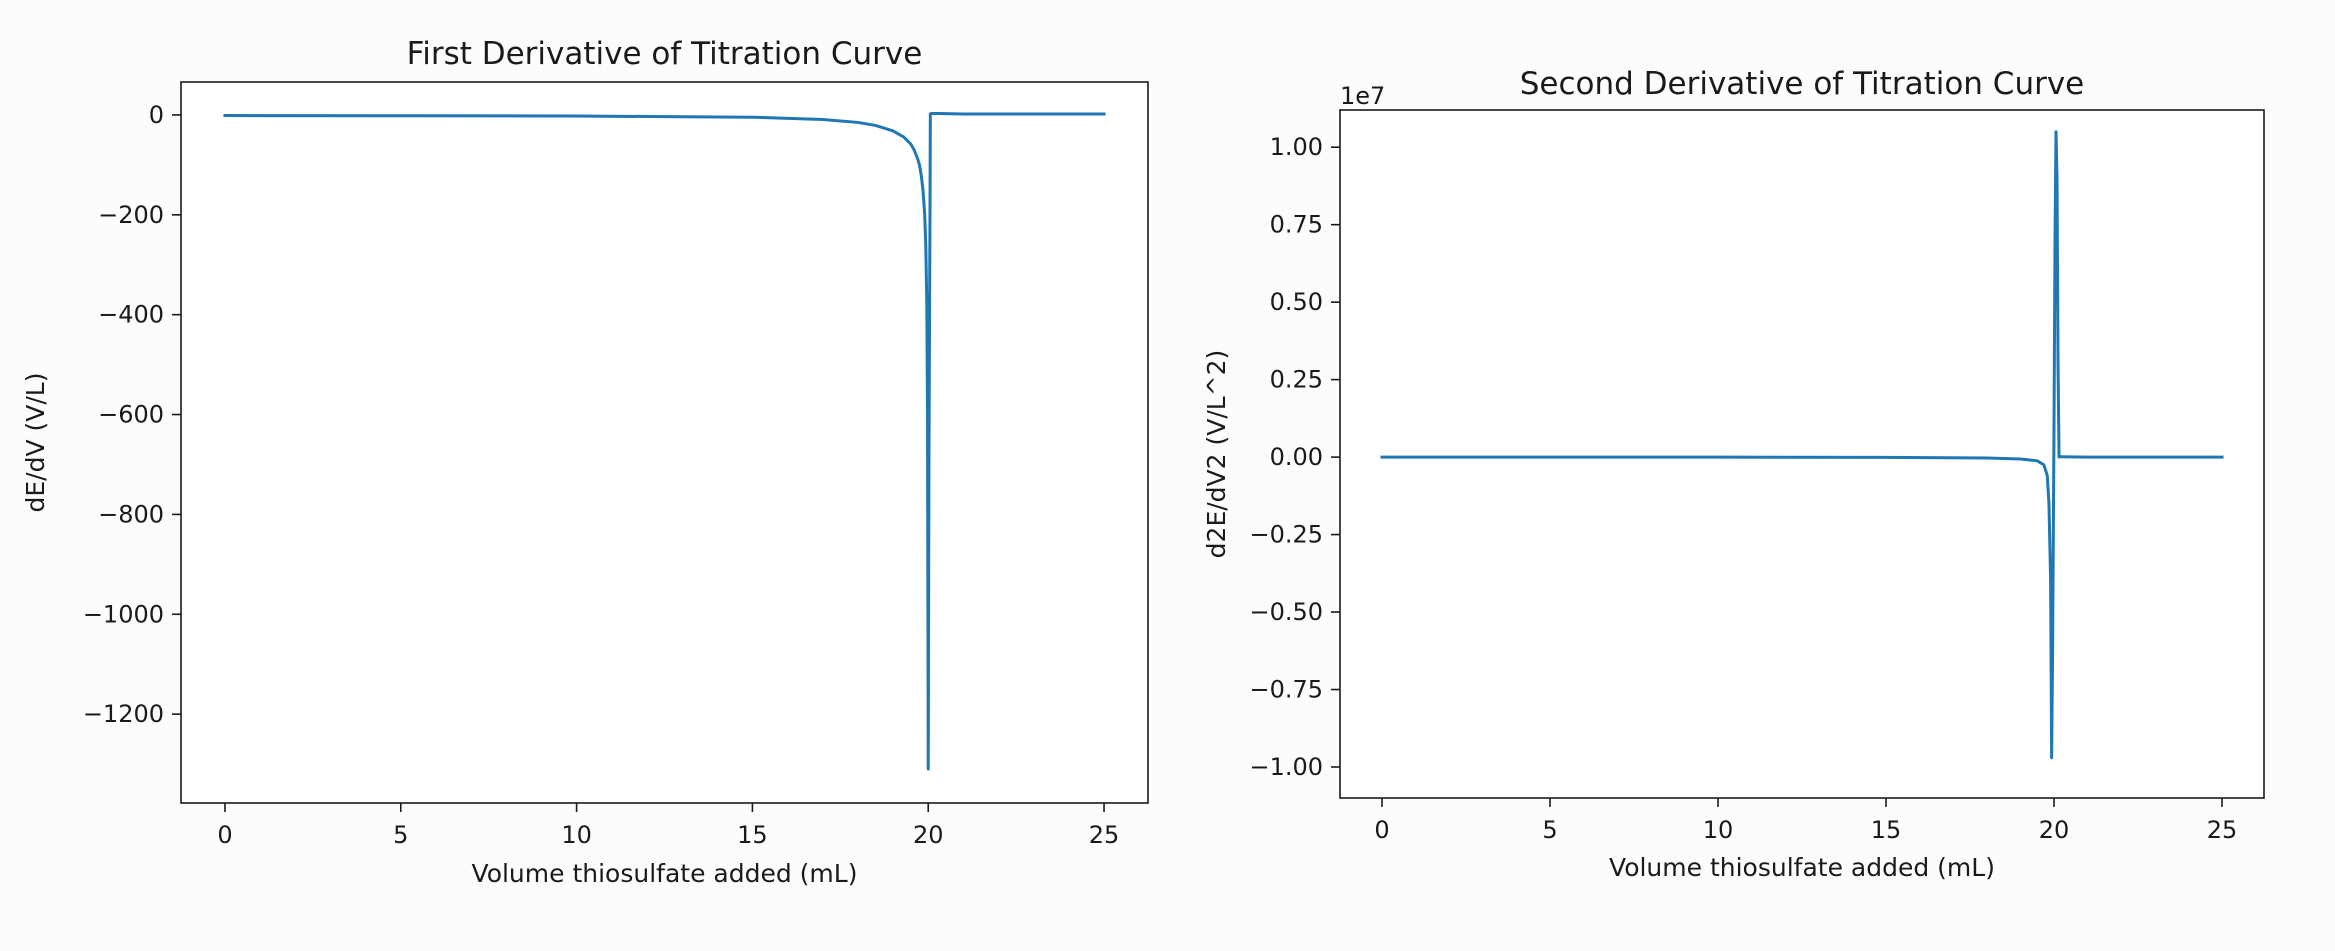 This screenshot has width=2335, height=951. I want to click on second-derivative-x-tick-label-0: 0, so click(1381, 830).